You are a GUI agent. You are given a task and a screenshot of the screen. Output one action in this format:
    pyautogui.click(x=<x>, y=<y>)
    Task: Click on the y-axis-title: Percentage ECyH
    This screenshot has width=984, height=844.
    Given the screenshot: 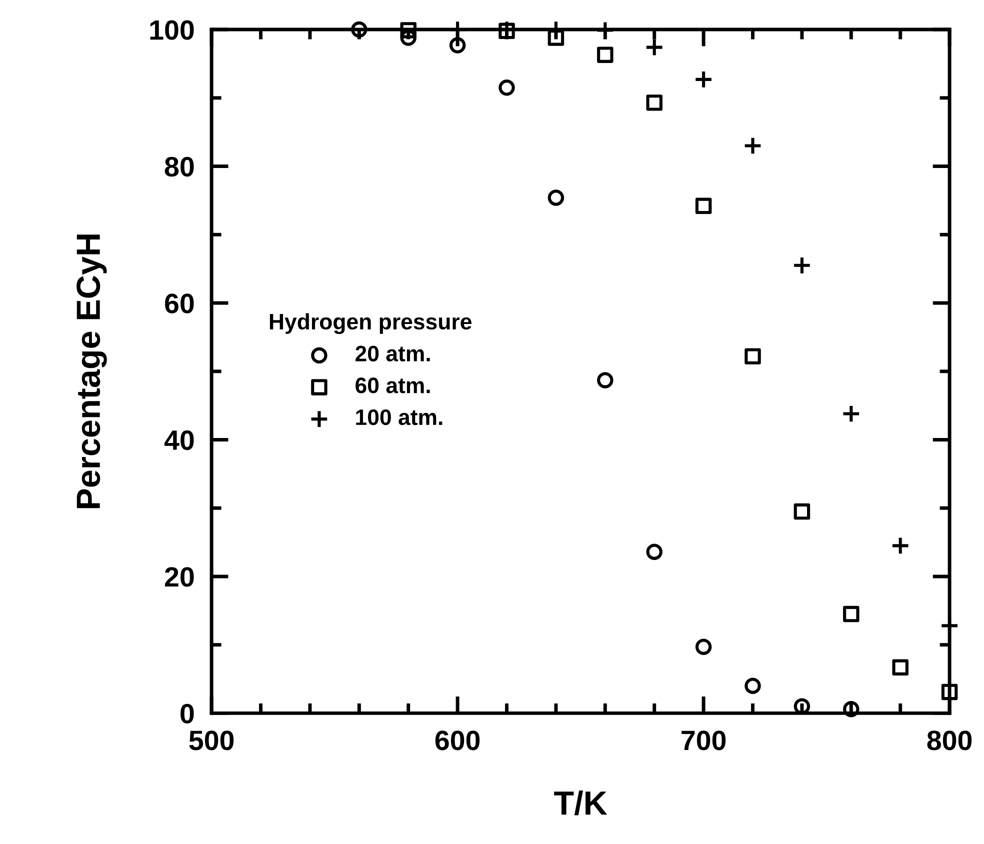 What is the action you would take?
    pyautogui.click(x=91, y=371)
    